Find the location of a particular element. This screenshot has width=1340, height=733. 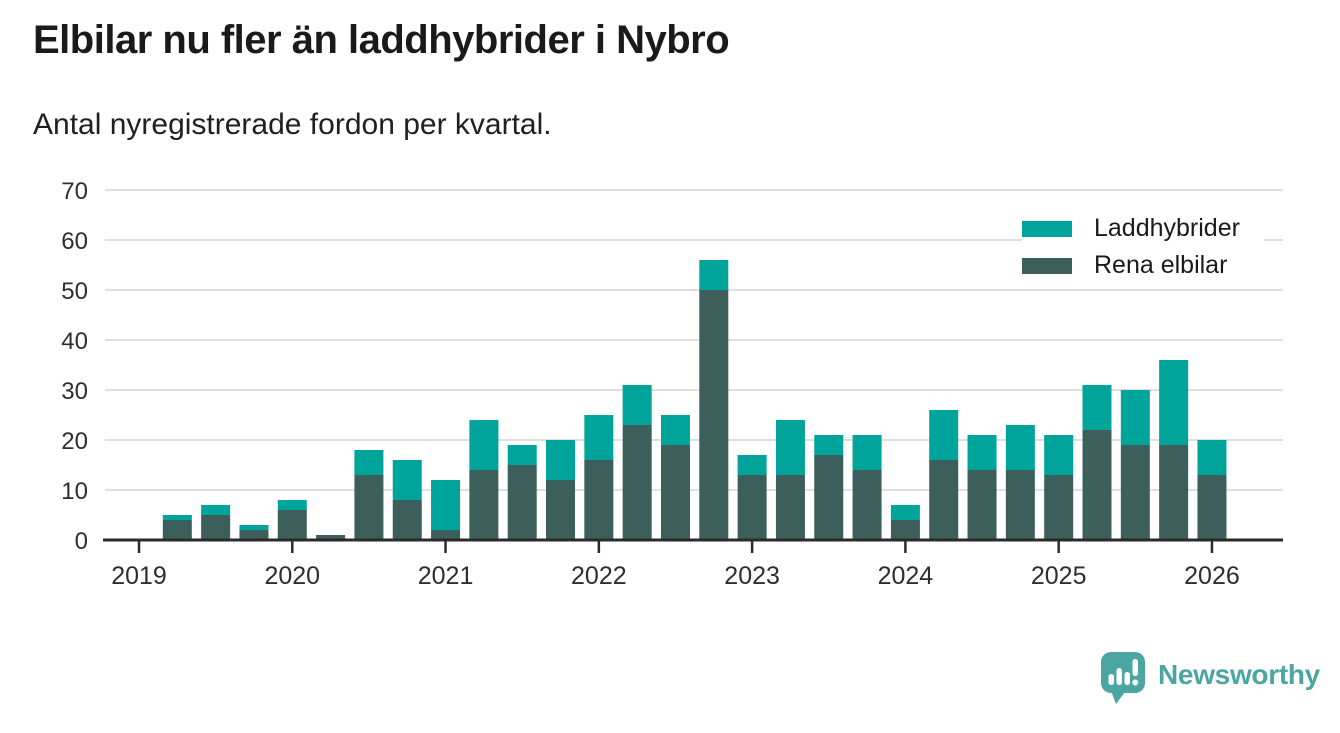

y-tick-label: 60 is located at coordinates (74, 241).